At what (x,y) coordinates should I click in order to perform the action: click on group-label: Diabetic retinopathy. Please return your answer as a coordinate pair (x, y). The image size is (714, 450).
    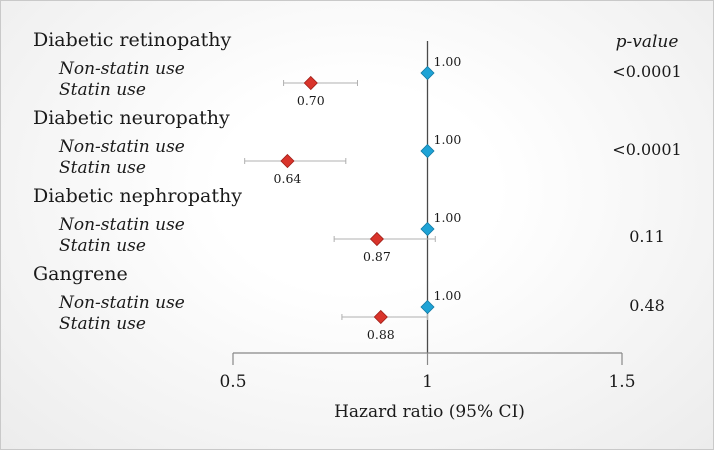
    Looking at the image, I should click on (132, 40).